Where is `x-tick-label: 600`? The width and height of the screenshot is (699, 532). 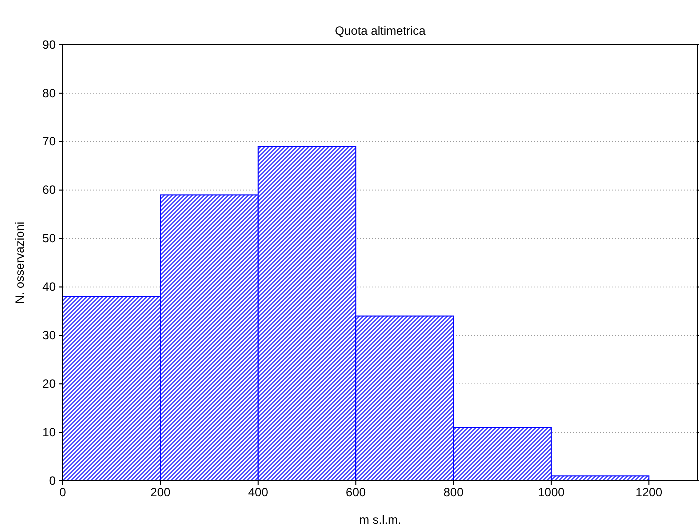
x-tick-label: 600 is located at coordinates (356, 493).